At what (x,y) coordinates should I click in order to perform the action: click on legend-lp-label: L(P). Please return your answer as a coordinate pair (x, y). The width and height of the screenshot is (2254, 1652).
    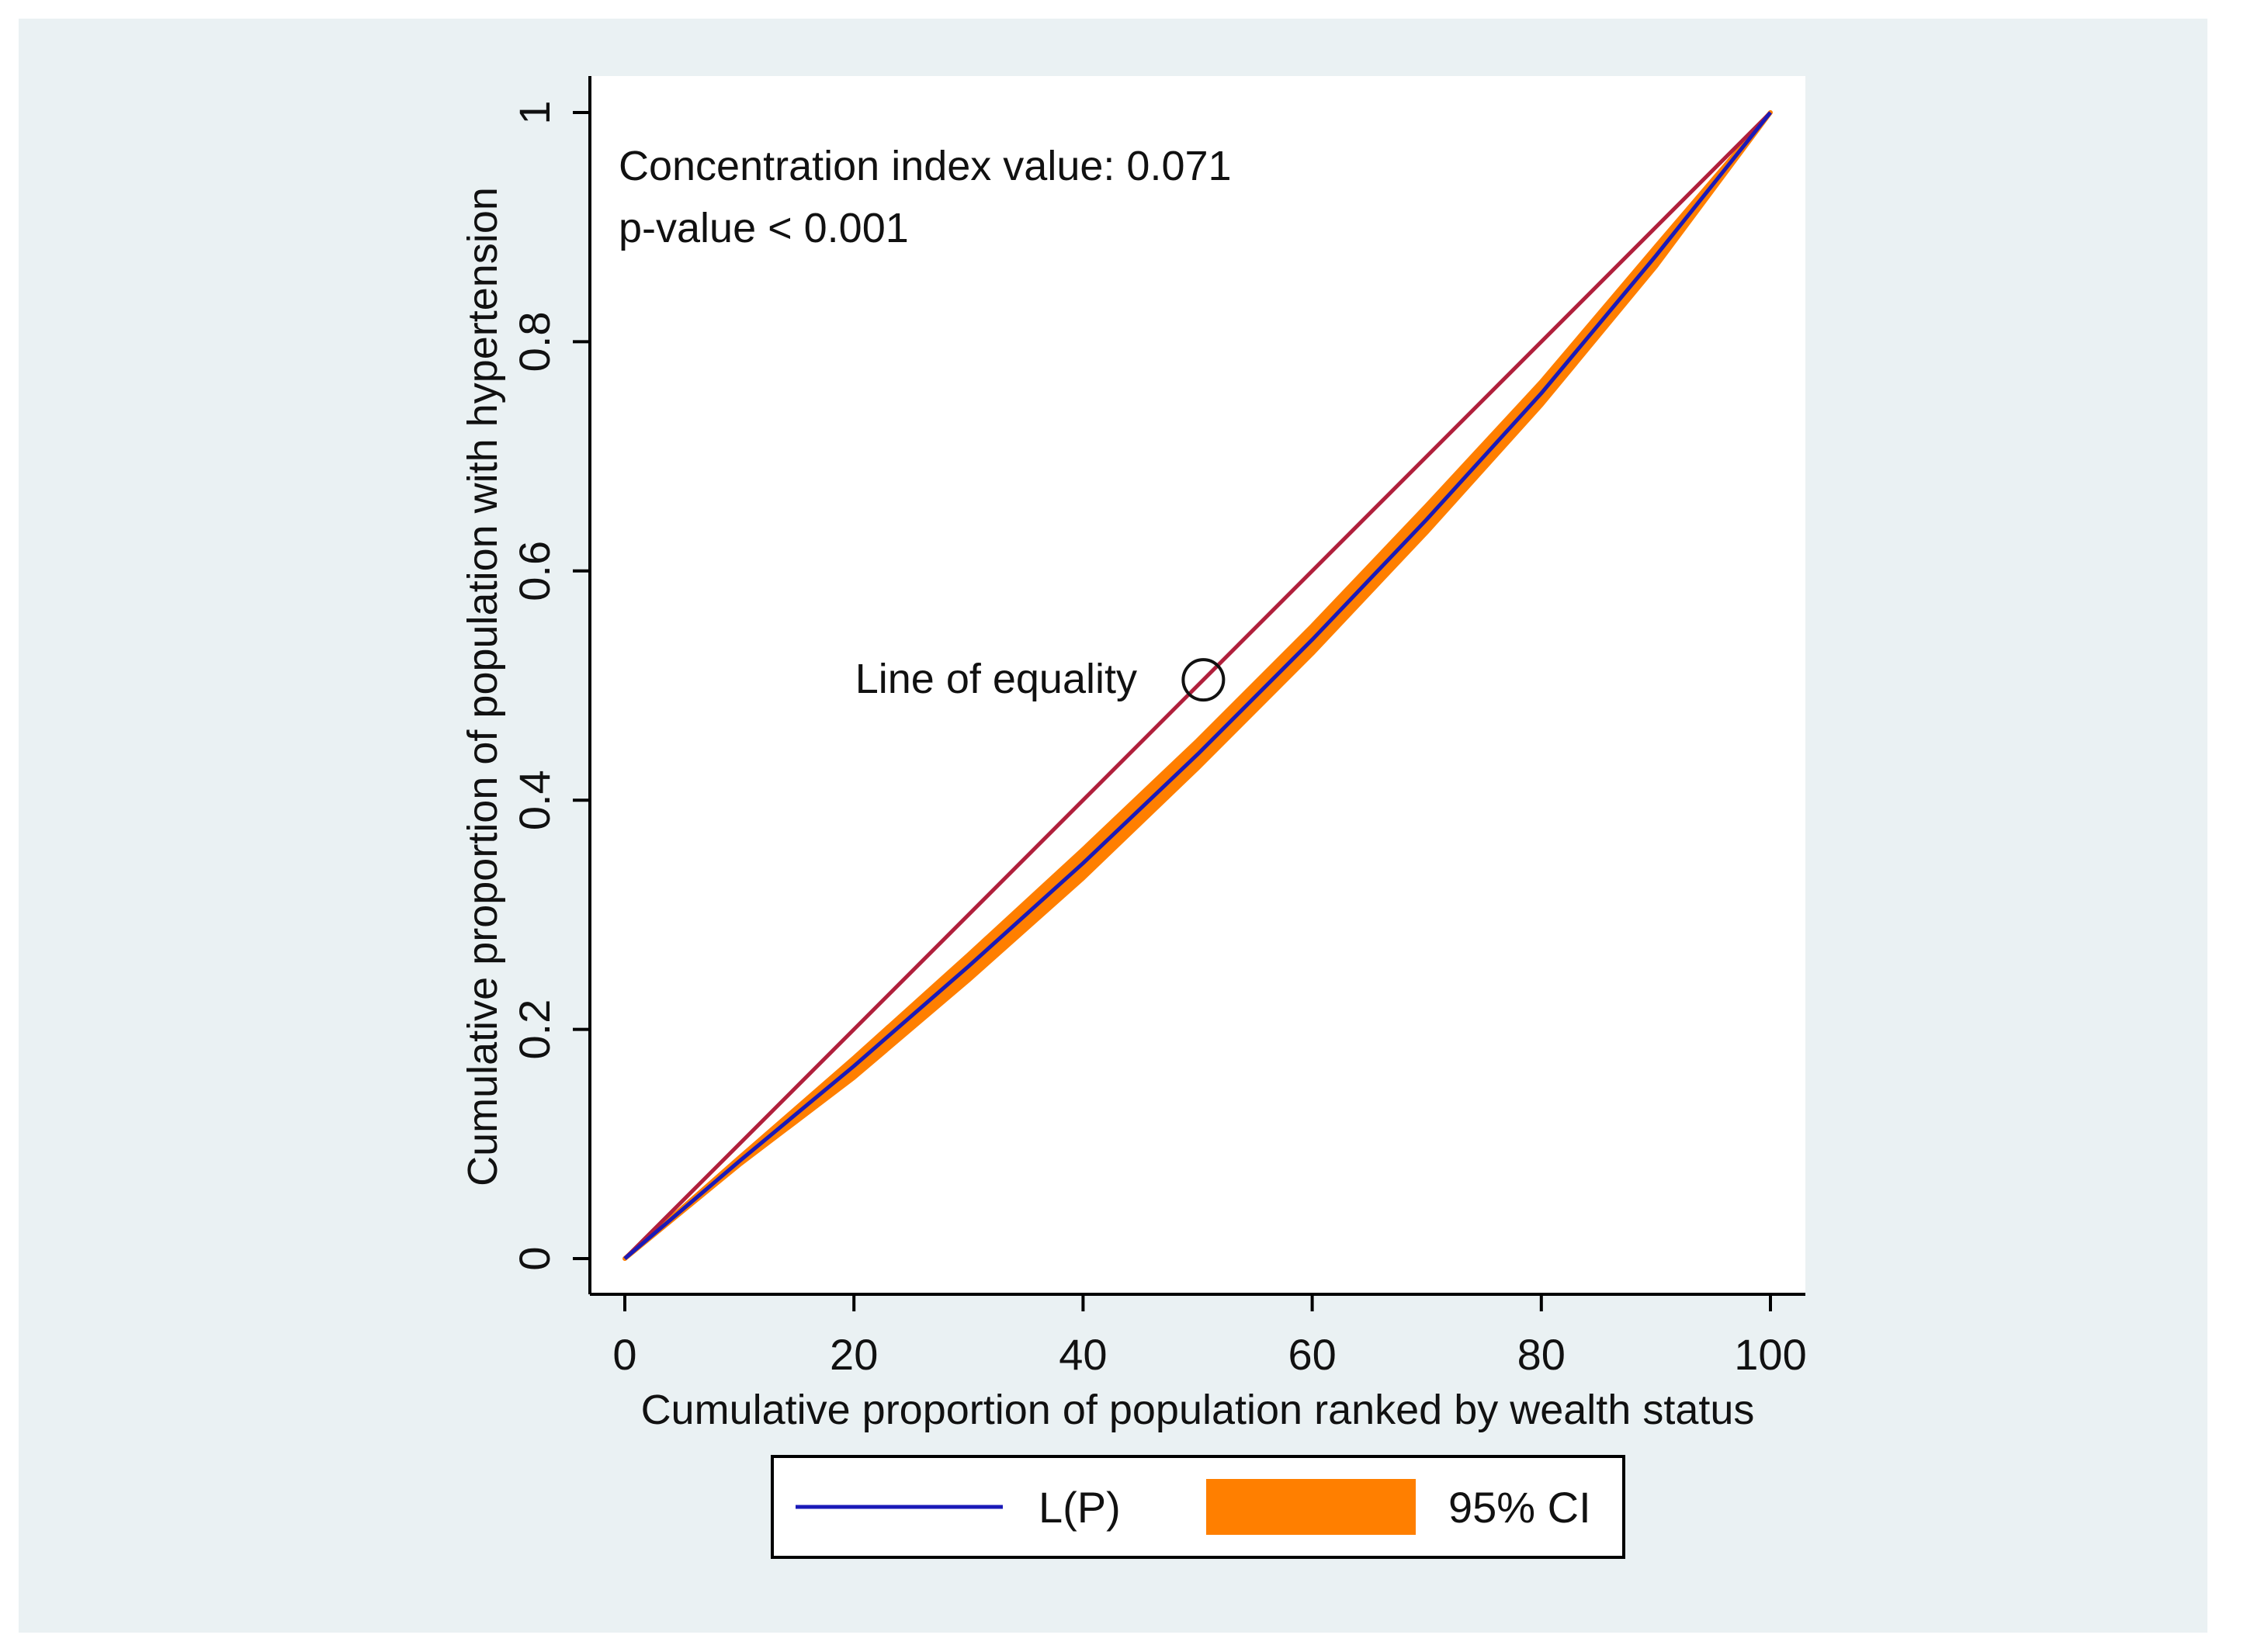
    Looking at the image, I should click on (1080, 1507).